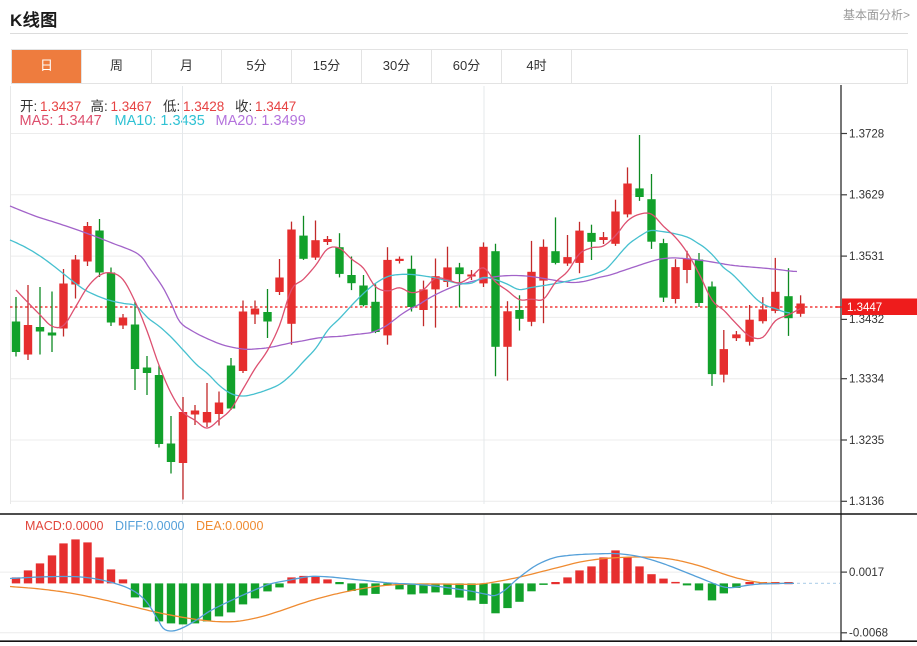 This screenshot has width=917, height=646. I want to click on svg-text: 1.3629, so click(866, 196).